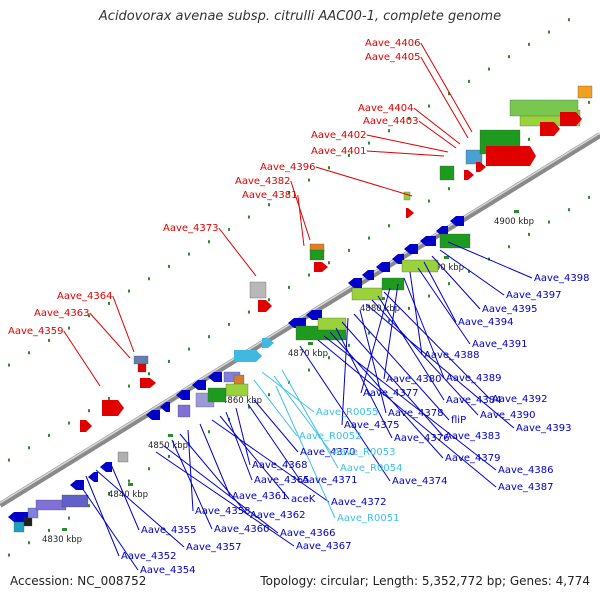  What do you see at coordinates (330, 480) in the screenshot?
I see `gene-label: Aave_4371` at bounding box center [330, 480].